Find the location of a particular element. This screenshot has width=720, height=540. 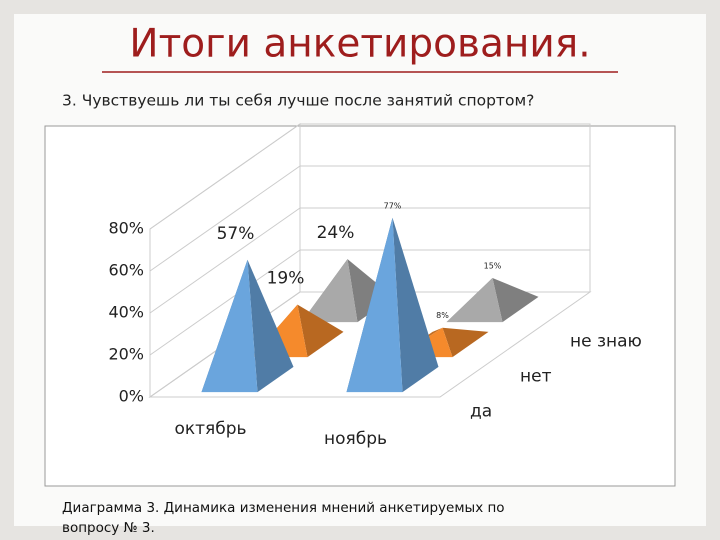

data-label: 57% is located at coordinates (236, 234).